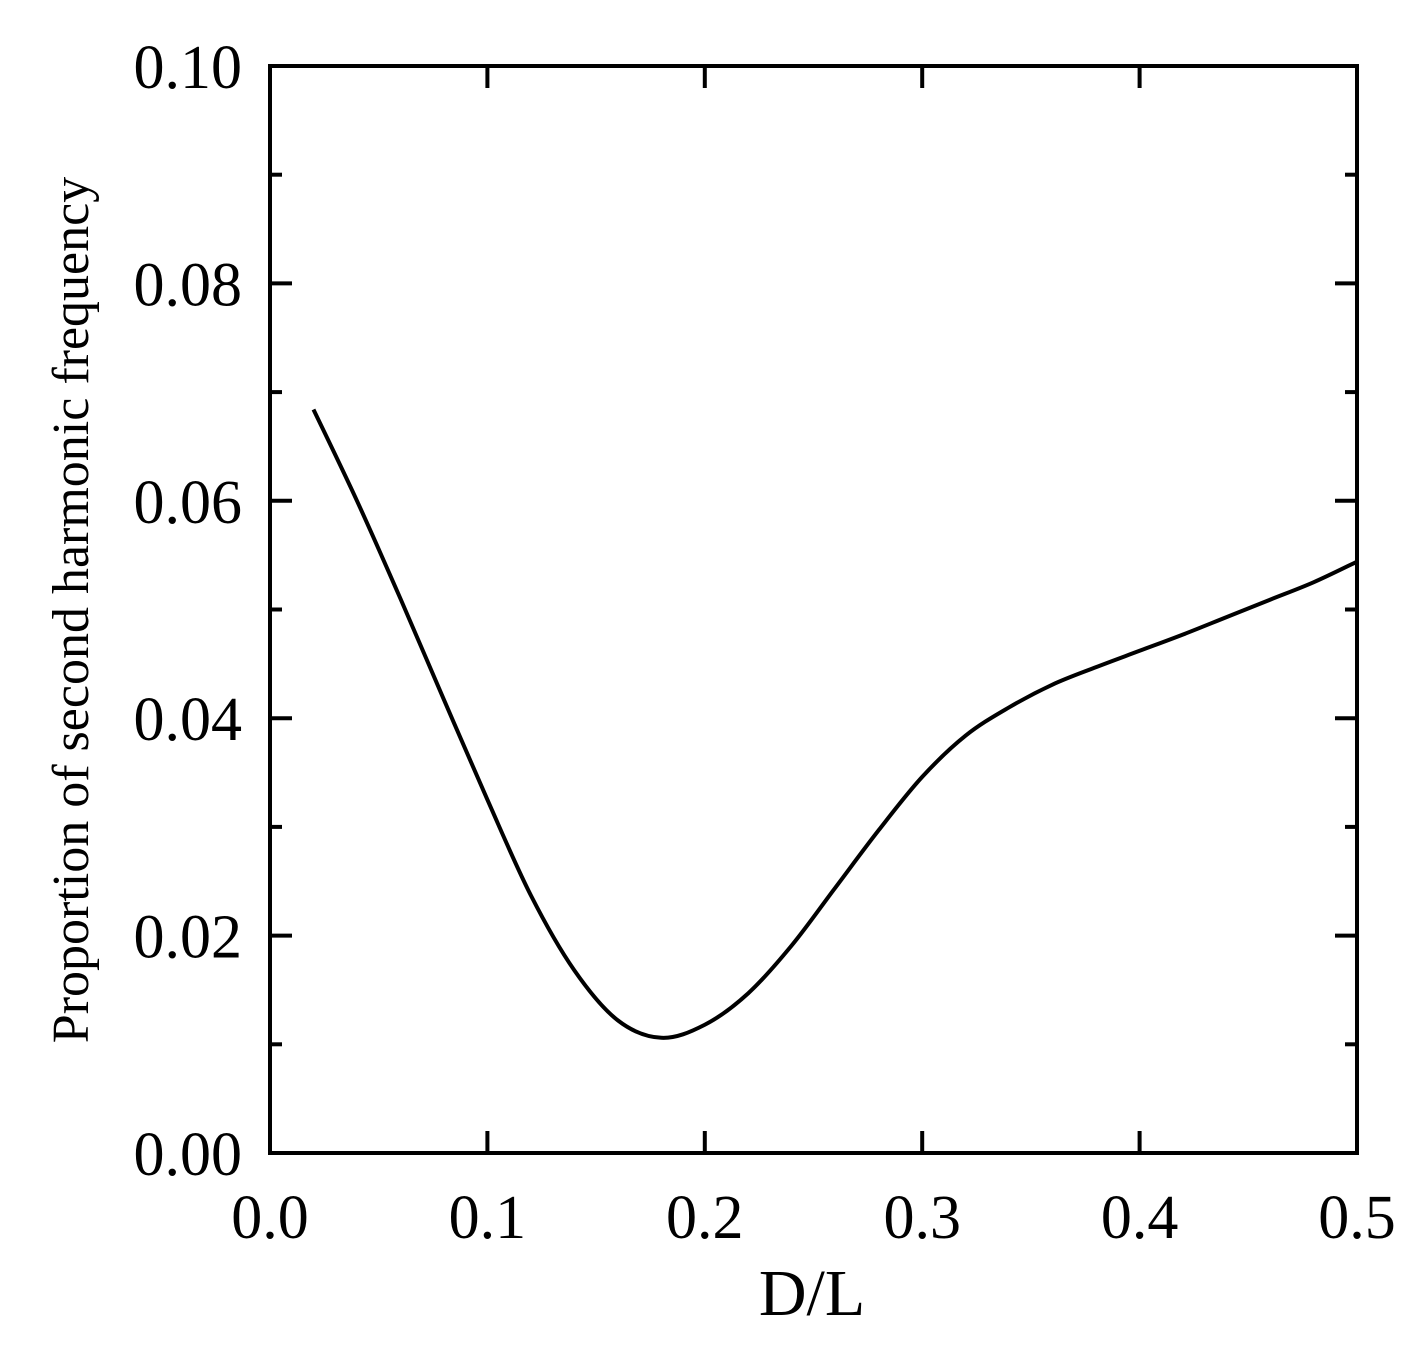 Image resolution: width=1428 pixels, height=1354 pixels. I want to click on y-tick-label: 0.02, so click(188, 938).